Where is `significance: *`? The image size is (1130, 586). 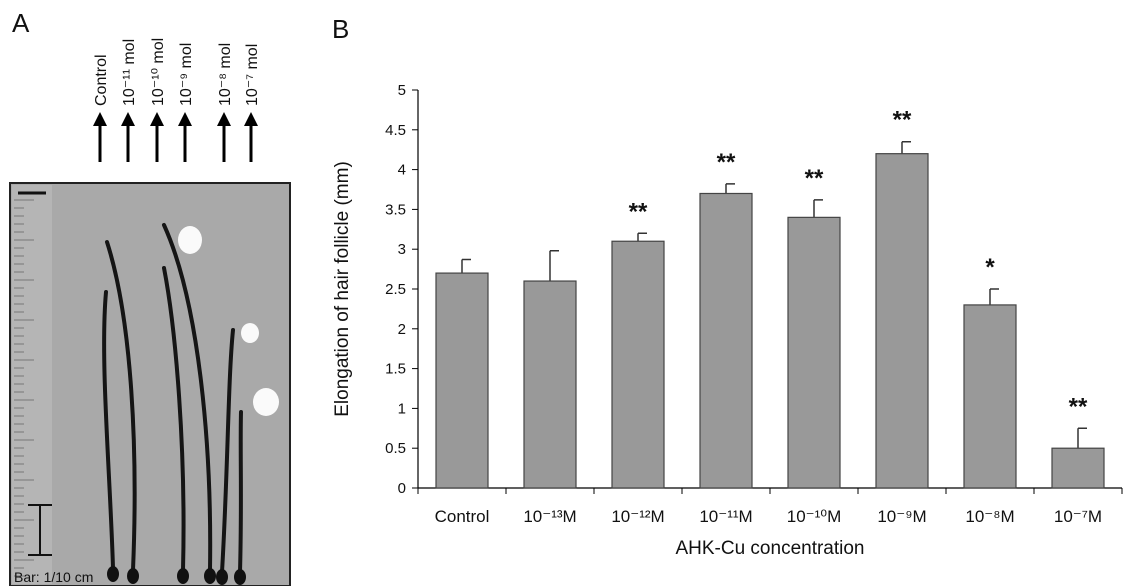 significance: * is located at coordinates (990, 267).